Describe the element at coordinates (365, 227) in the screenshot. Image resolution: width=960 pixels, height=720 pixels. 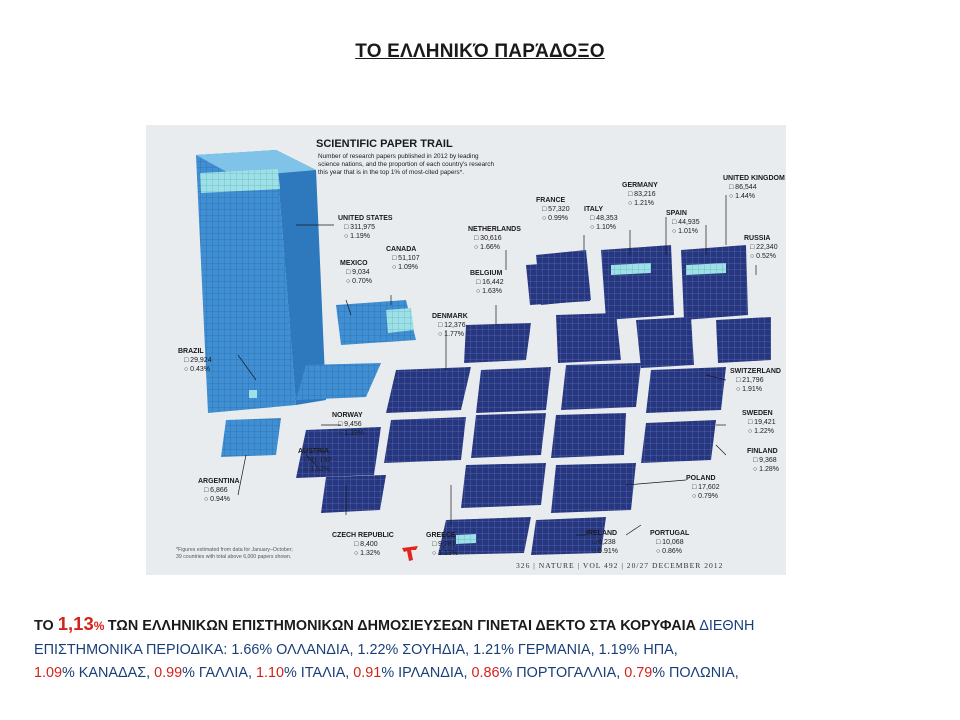
I see `label-usa: UNITED STATES □ 311,975 ○ 1.19%` at that location.